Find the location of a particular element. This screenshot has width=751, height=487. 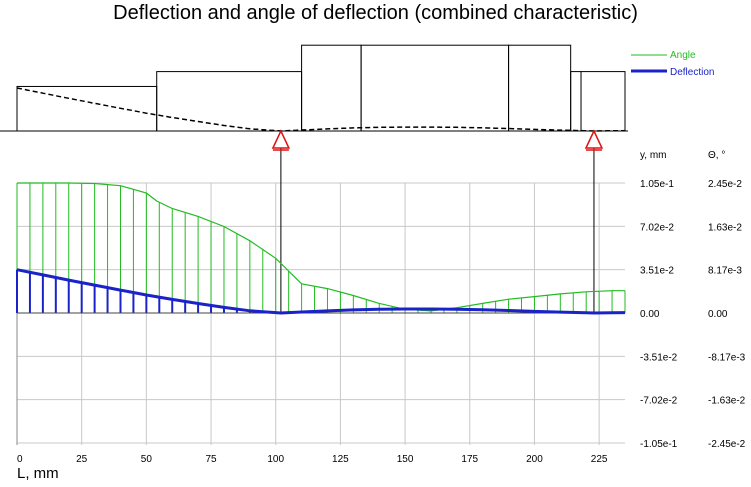

y-tick-label: 1.05e-1 is located at coordinates (657, 184).